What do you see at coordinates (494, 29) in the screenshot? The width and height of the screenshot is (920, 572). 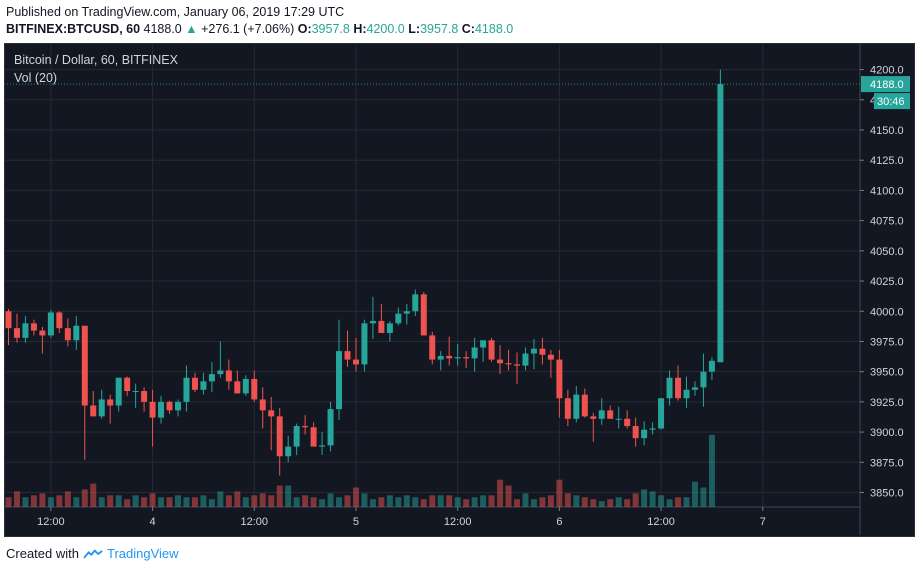 I see `close-value: 4188.0` at bounding box center [494, 29].